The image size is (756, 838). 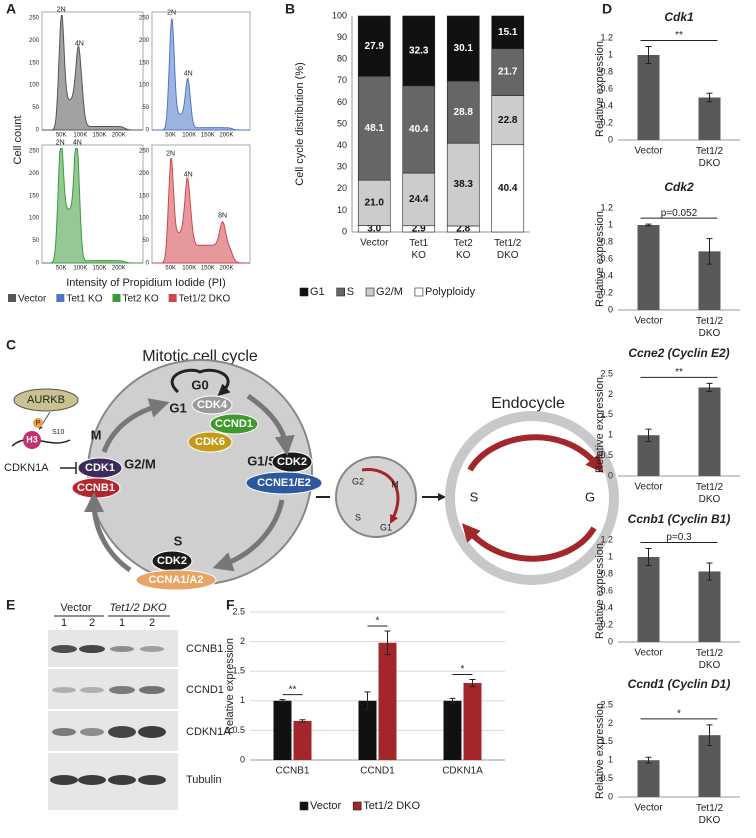 What do you see at coordinates (450, 292) in the screenshot?
I see `legend-label: Polyploidy` at bounding box center [450, 292].